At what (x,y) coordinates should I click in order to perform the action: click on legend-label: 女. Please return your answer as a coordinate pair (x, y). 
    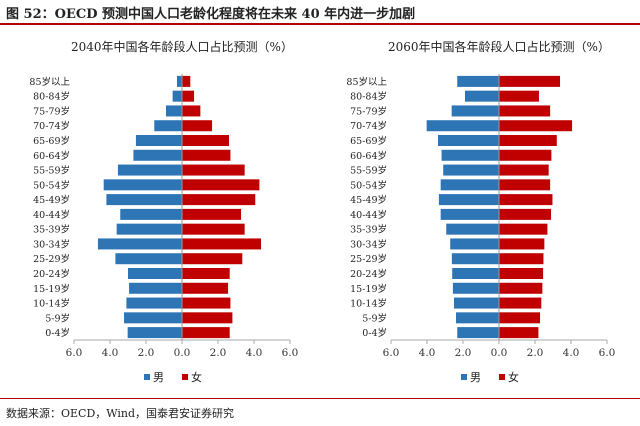
    Looking at the image, I should click on (196, 377).